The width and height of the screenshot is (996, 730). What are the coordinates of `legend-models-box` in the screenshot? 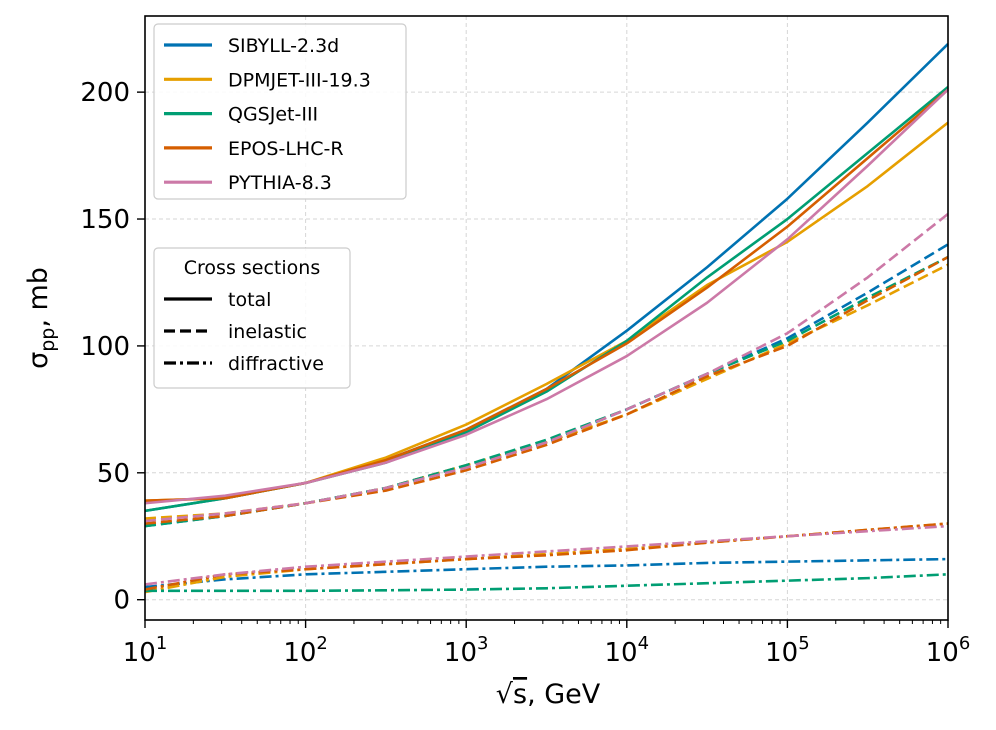 It's located at (280, 111).